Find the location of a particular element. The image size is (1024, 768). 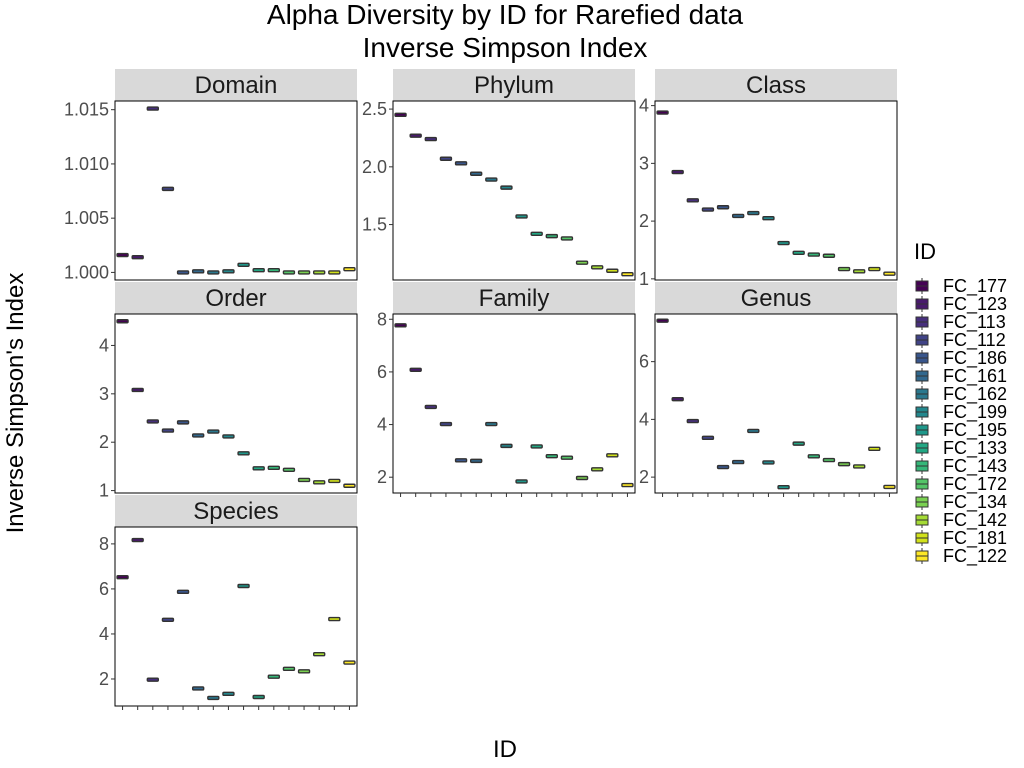

facet-strip is located at coordinates (514, 85).